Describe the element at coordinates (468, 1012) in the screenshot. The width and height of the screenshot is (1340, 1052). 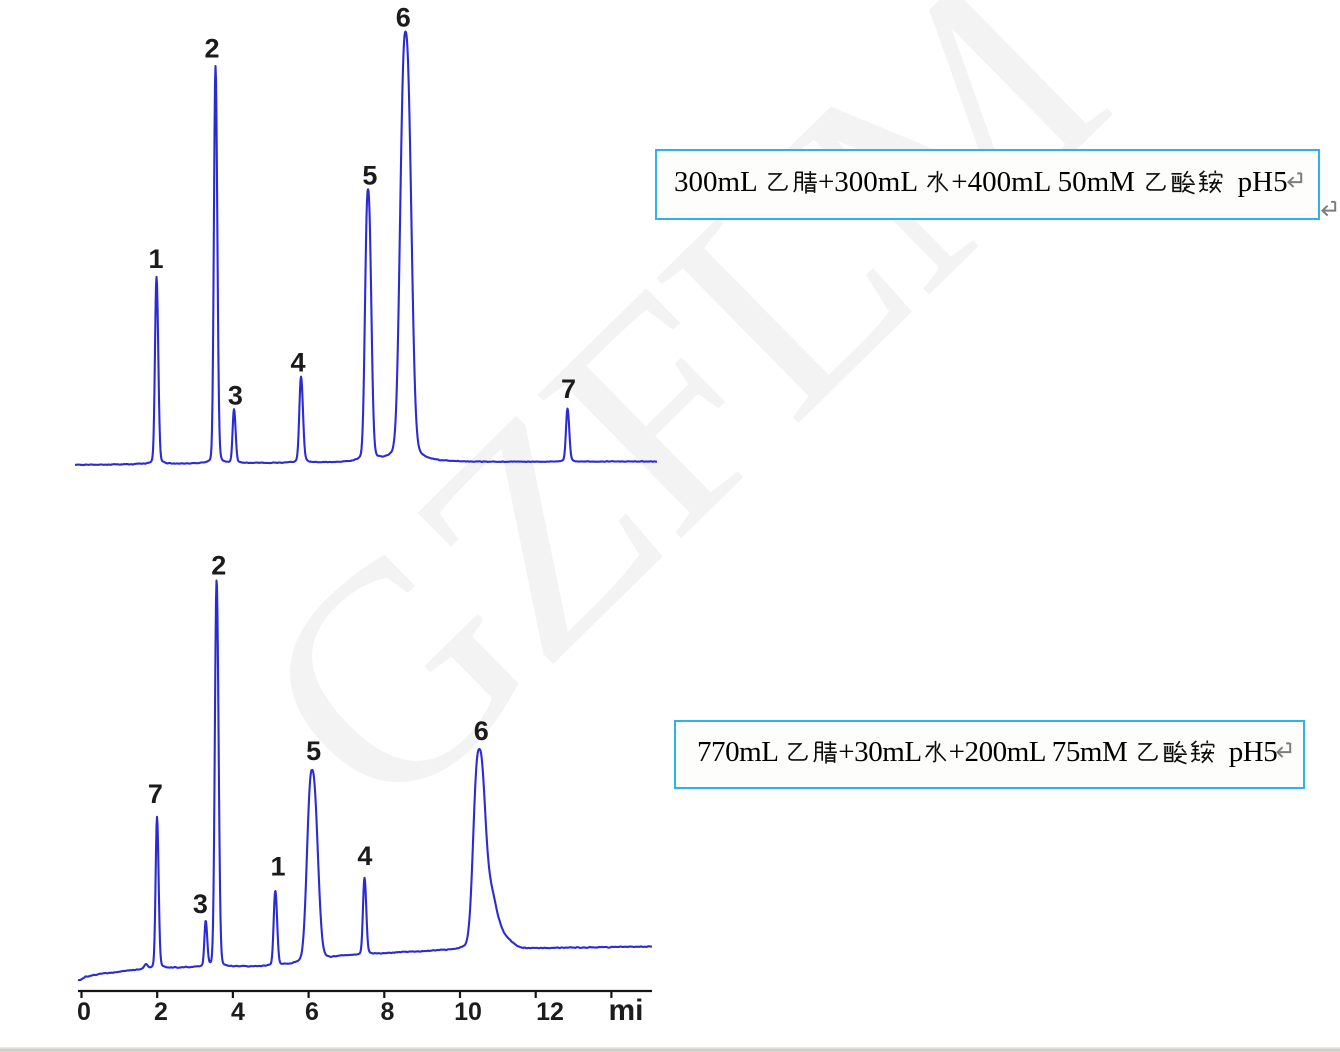
I see `svg-text: 10` at that location.